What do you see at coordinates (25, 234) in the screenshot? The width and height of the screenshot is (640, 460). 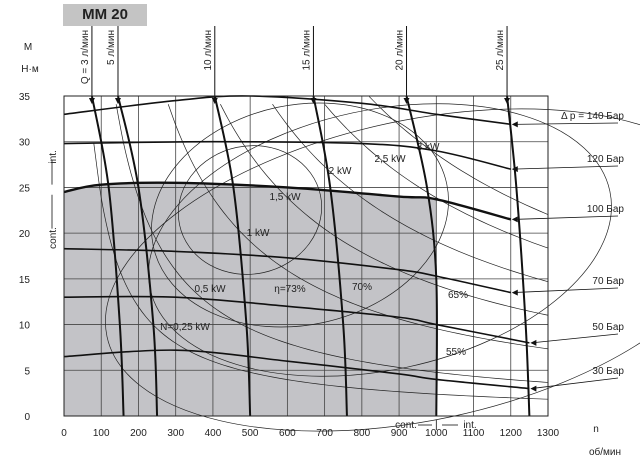 I see `y-tick-label: 20` at bounding box center [25, 234].